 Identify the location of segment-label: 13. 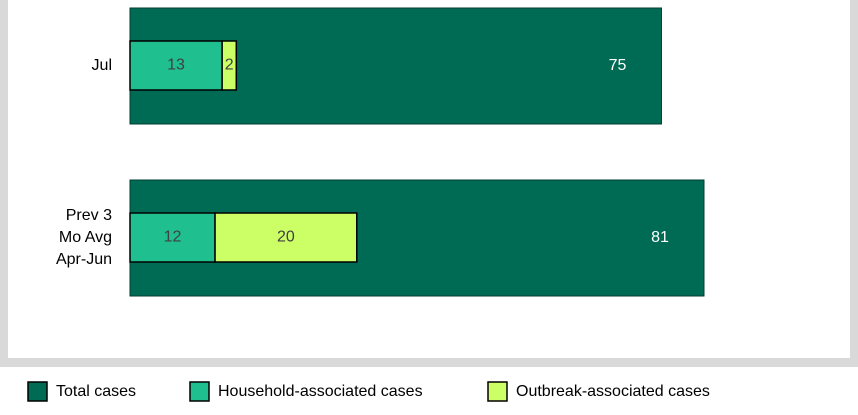
(176, 65).